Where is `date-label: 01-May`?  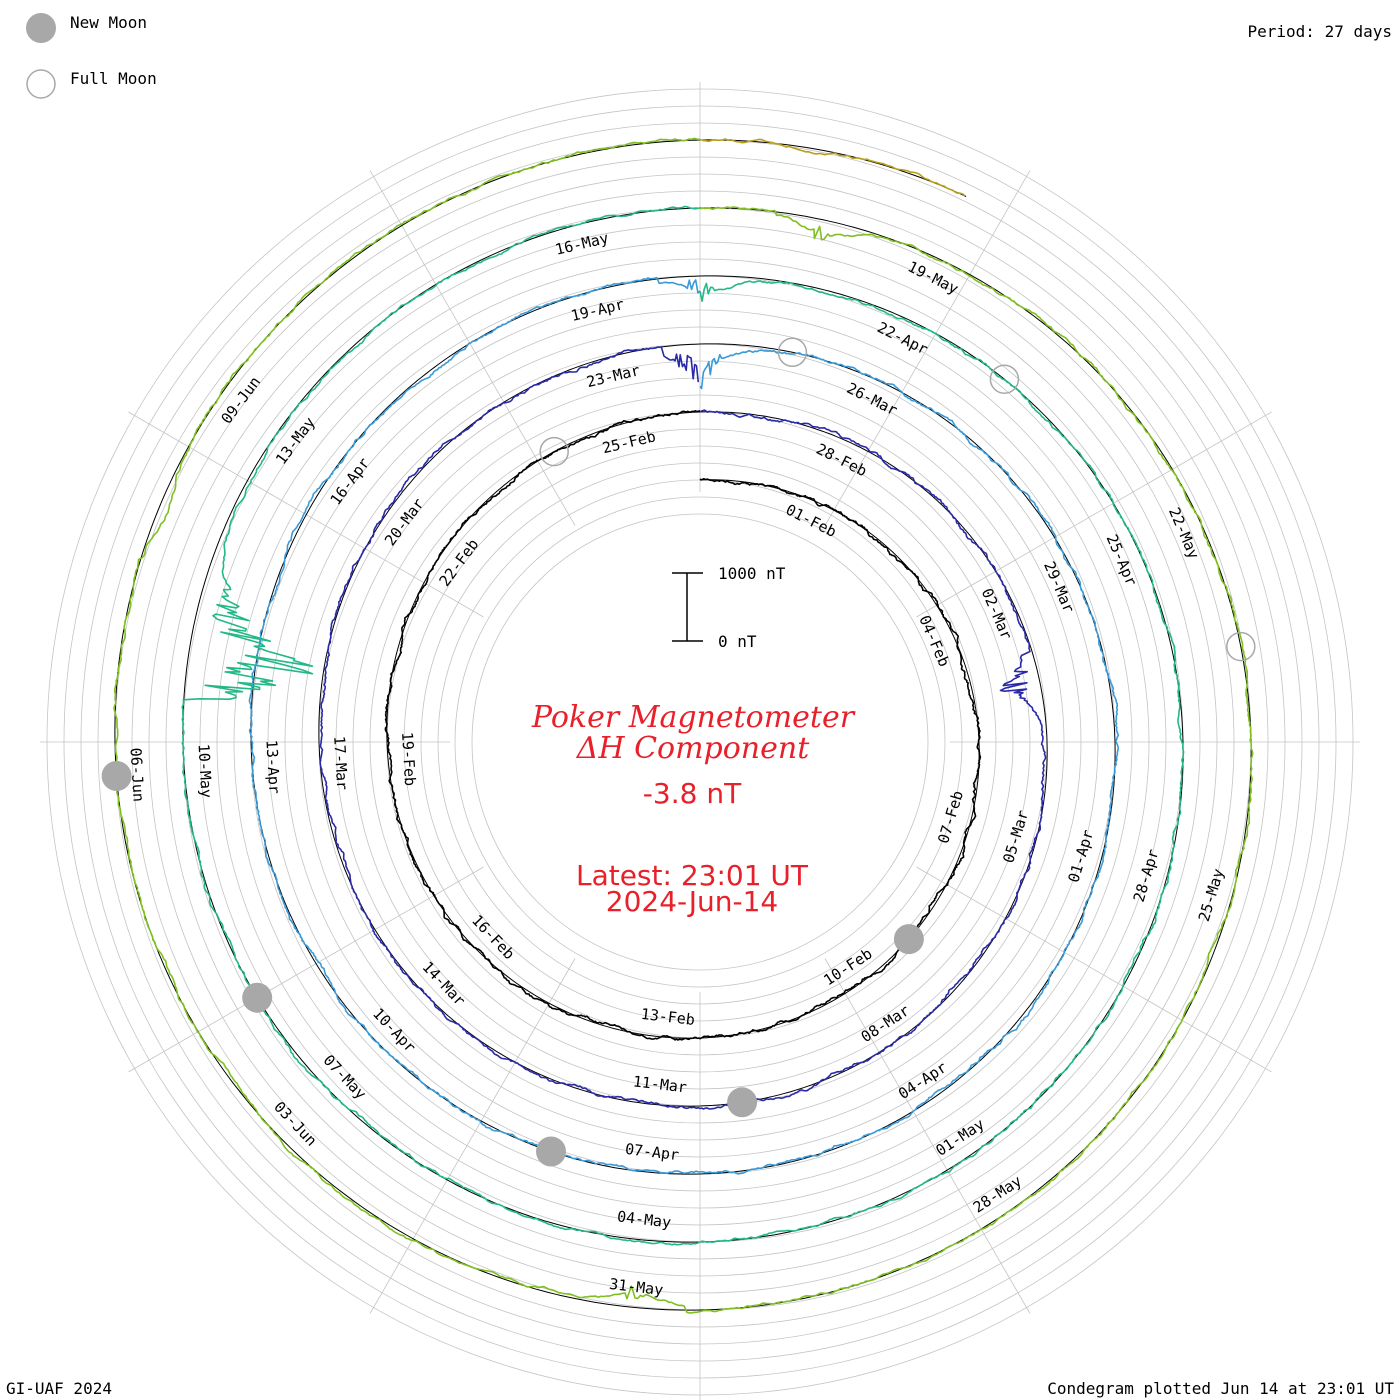
date-label: 01-May is located at coordinates (959, 1137).